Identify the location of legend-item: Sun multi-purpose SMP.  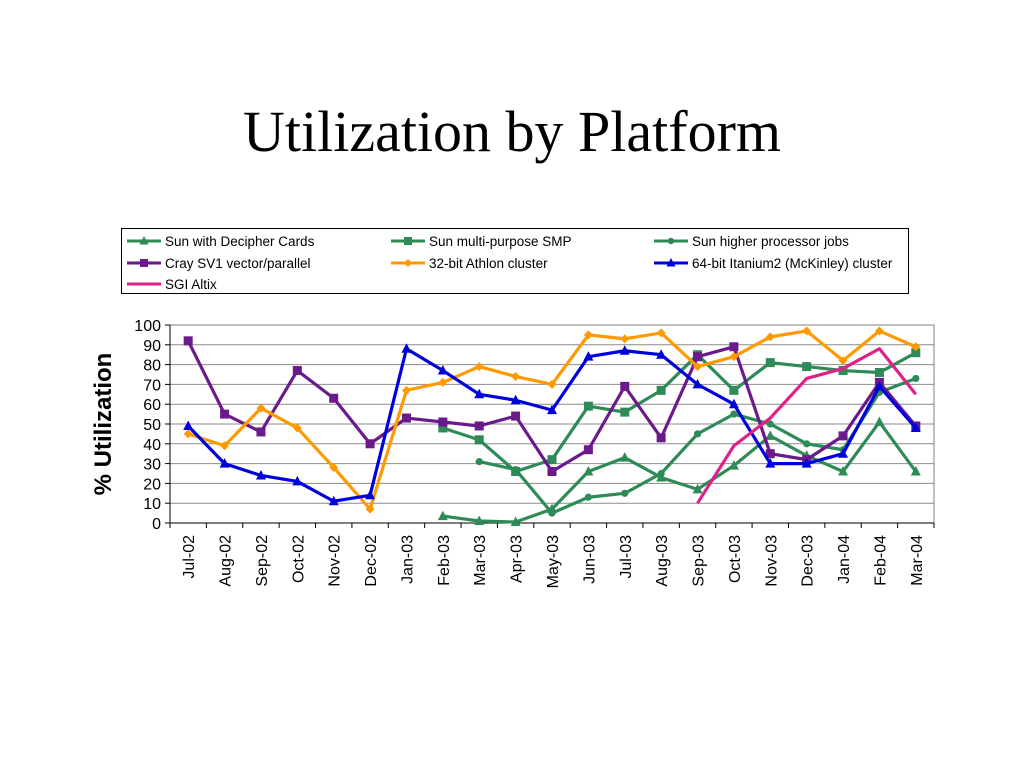
(481, 241).